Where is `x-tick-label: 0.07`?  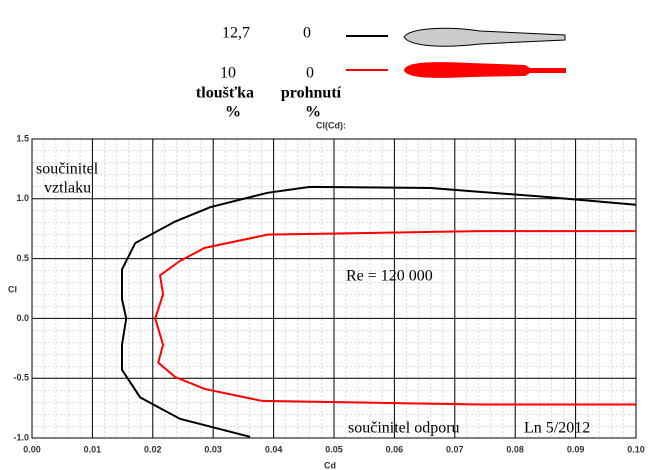
x-tick-label: 0.07 is located at coordinates (455, 449).